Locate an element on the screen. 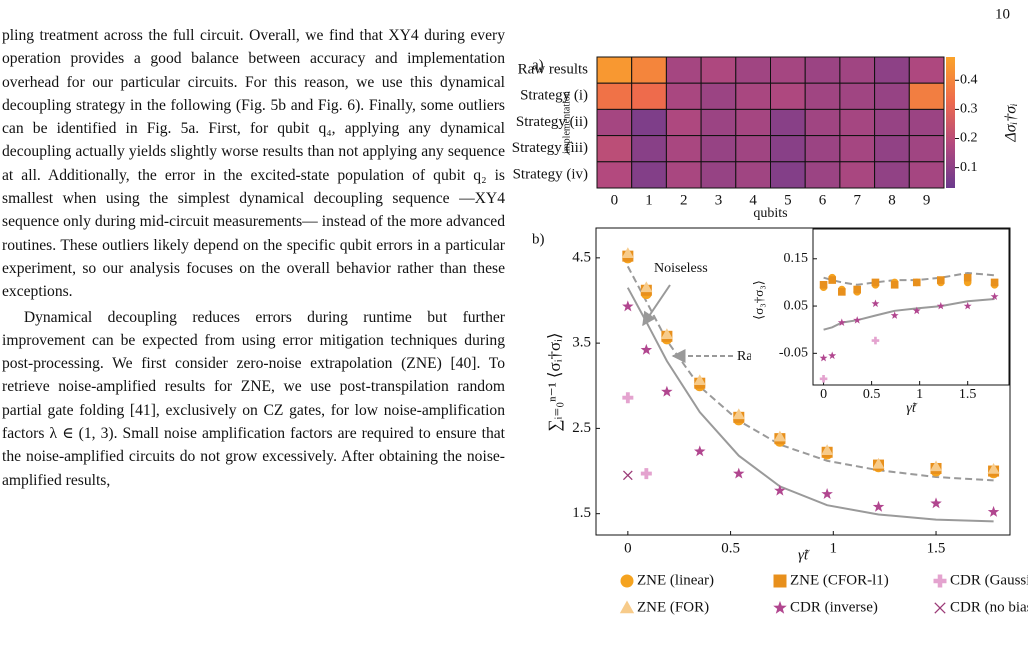 This screenshot has height=653, width=1028. column-label: 9 is located at coordinates (927, 200).